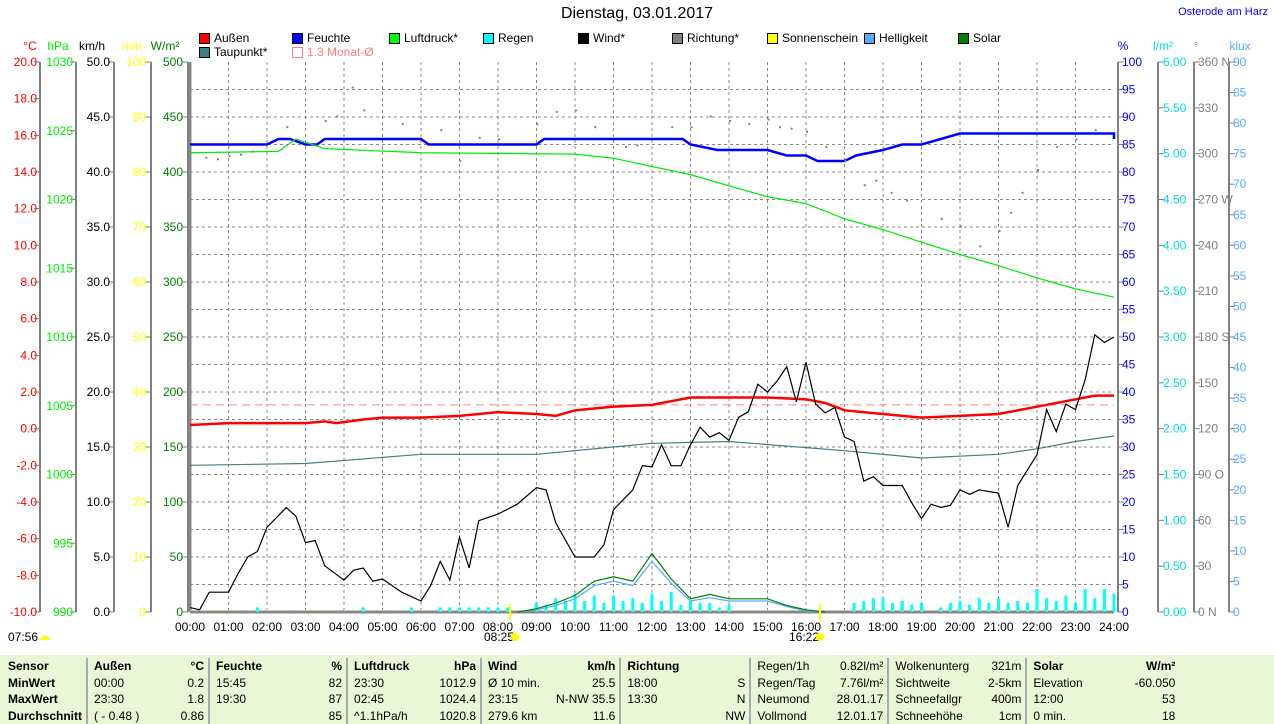  I want to click on table-cell: Elevation, so click(1067, 682).